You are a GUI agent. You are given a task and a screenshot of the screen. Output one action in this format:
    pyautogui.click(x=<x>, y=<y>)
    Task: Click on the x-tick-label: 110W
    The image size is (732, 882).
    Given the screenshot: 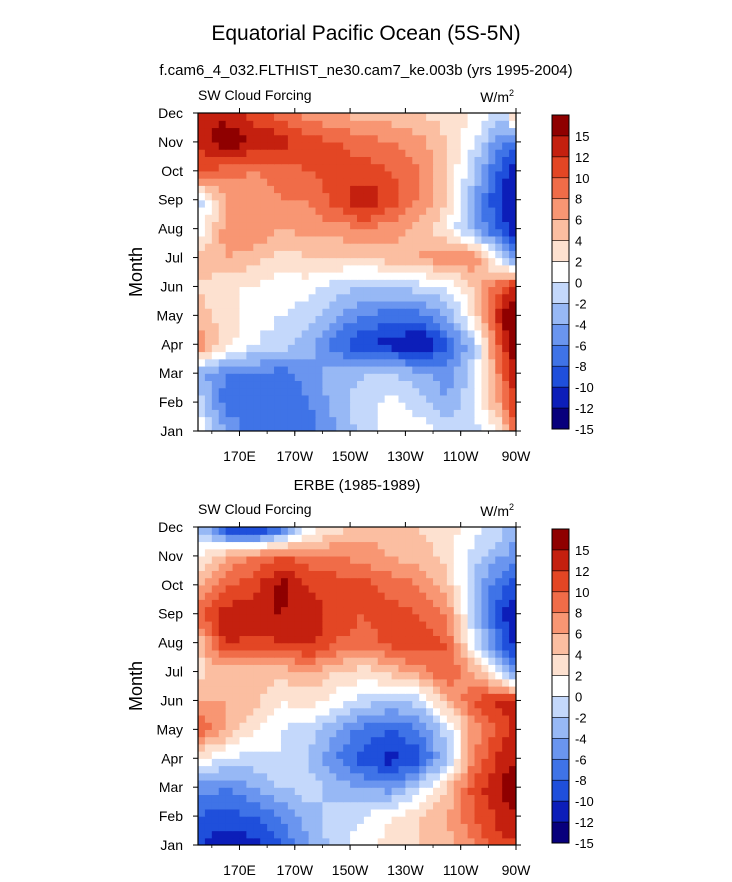 What is the action you would take?
    pyautogui.click(x=461, y=870)
    